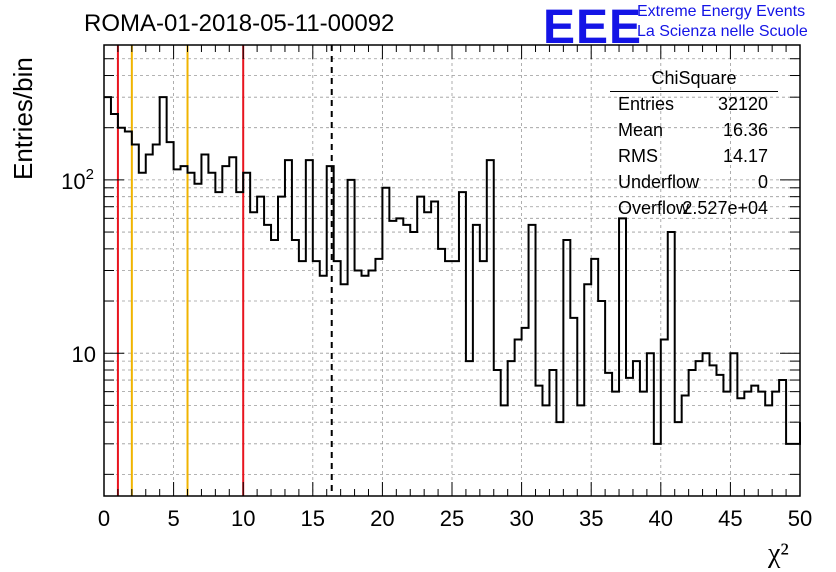  I want to click on stats-row-overflow: Overflow 2.527e+04, so click(694, 211).